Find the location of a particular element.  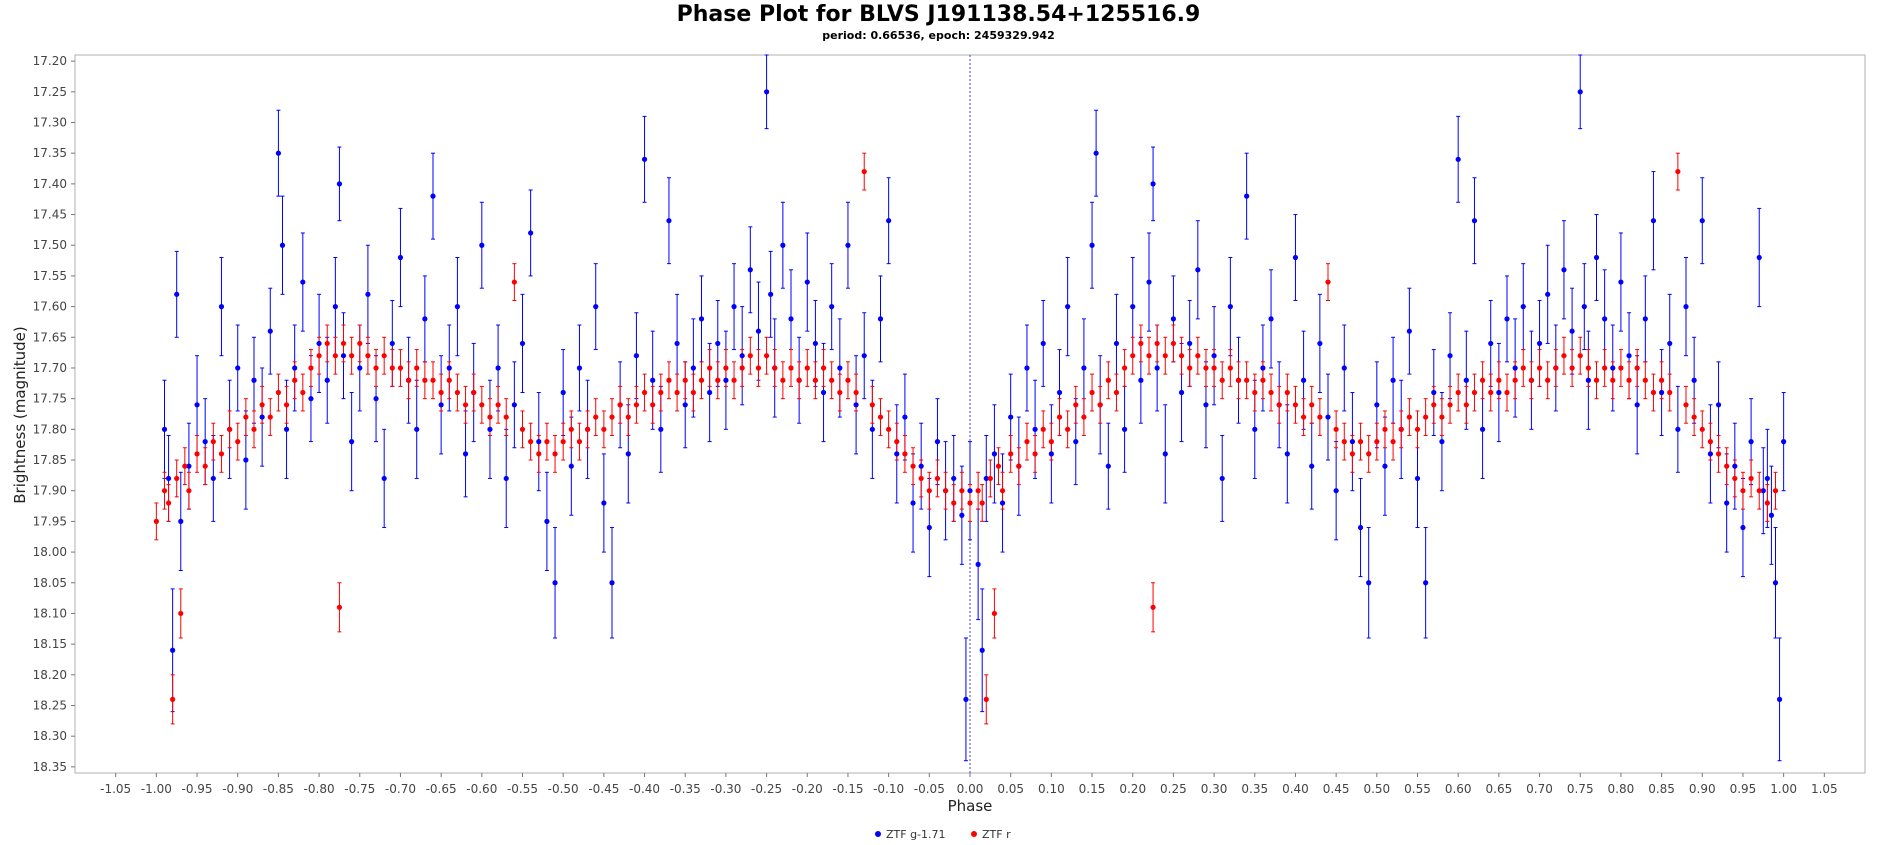

y-tick-label: 18.10 is located at coordinates (50, 613).